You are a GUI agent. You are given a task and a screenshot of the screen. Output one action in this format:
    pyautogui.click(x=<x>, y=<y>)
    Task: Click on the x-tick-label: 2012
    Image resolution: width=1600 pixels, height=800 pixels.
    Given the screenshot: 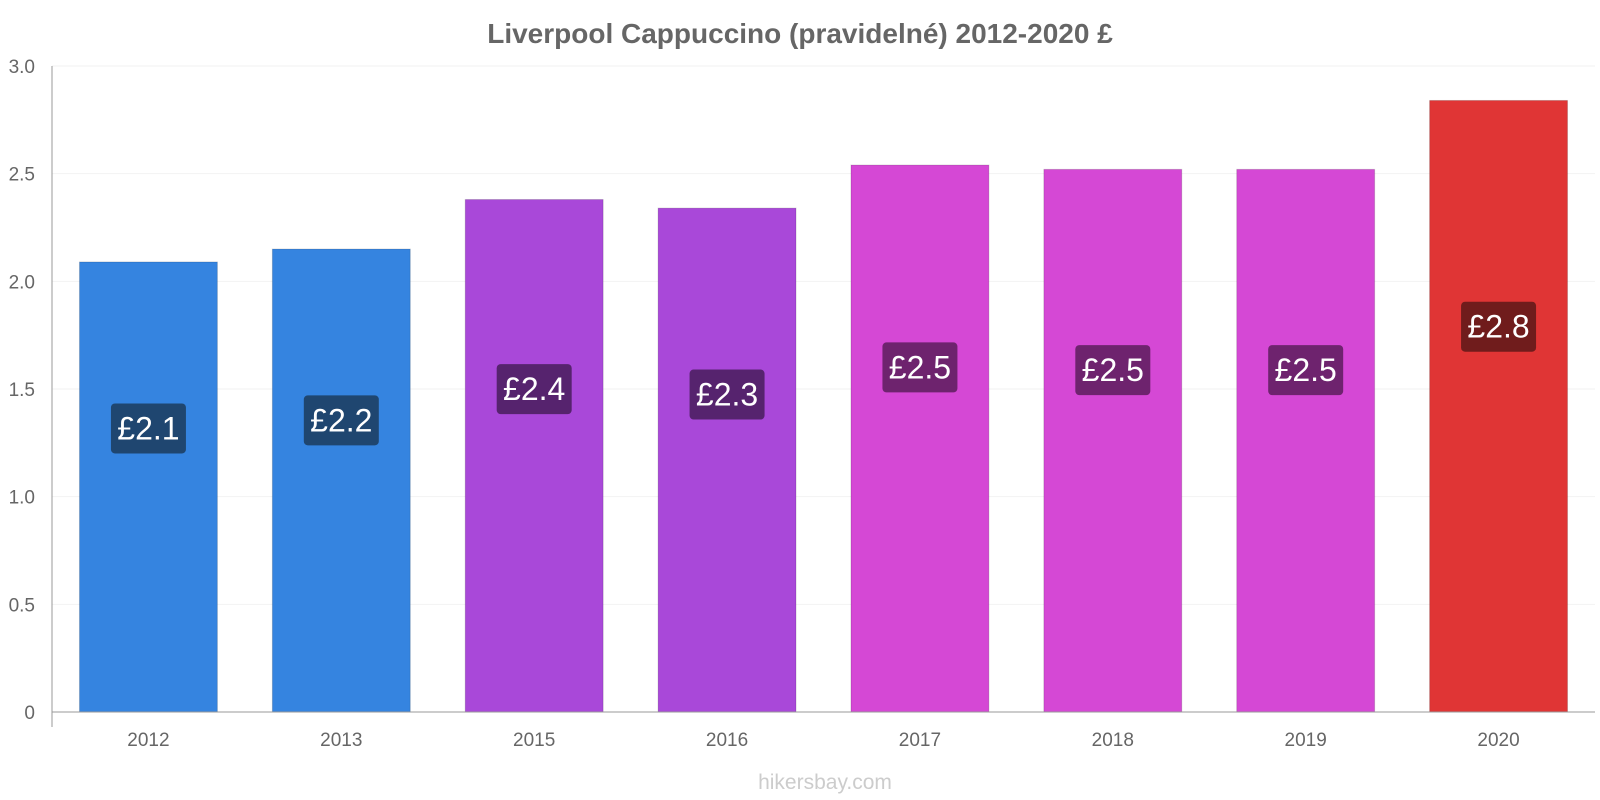 What is the action you would take?
    pyautogui.click(x=148, y=740)
    